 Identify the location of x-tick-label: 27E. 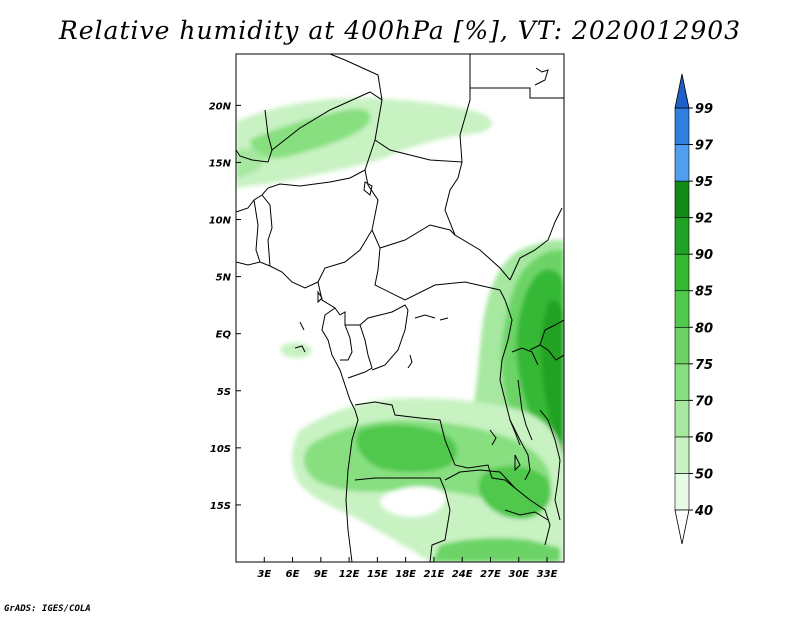
(490, 574).